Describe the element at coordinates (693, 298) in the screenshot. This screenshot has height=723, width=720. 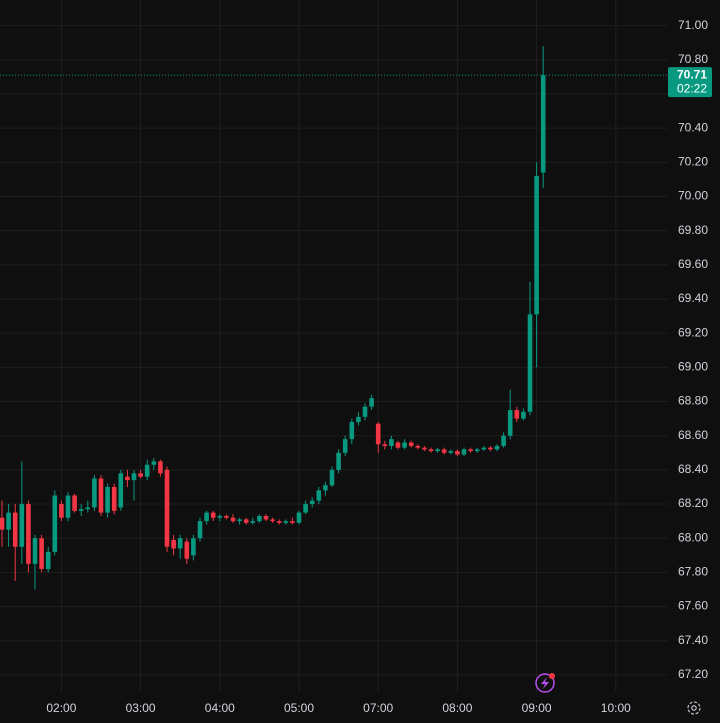
I see `y-tick-label: 69.40` at that location.